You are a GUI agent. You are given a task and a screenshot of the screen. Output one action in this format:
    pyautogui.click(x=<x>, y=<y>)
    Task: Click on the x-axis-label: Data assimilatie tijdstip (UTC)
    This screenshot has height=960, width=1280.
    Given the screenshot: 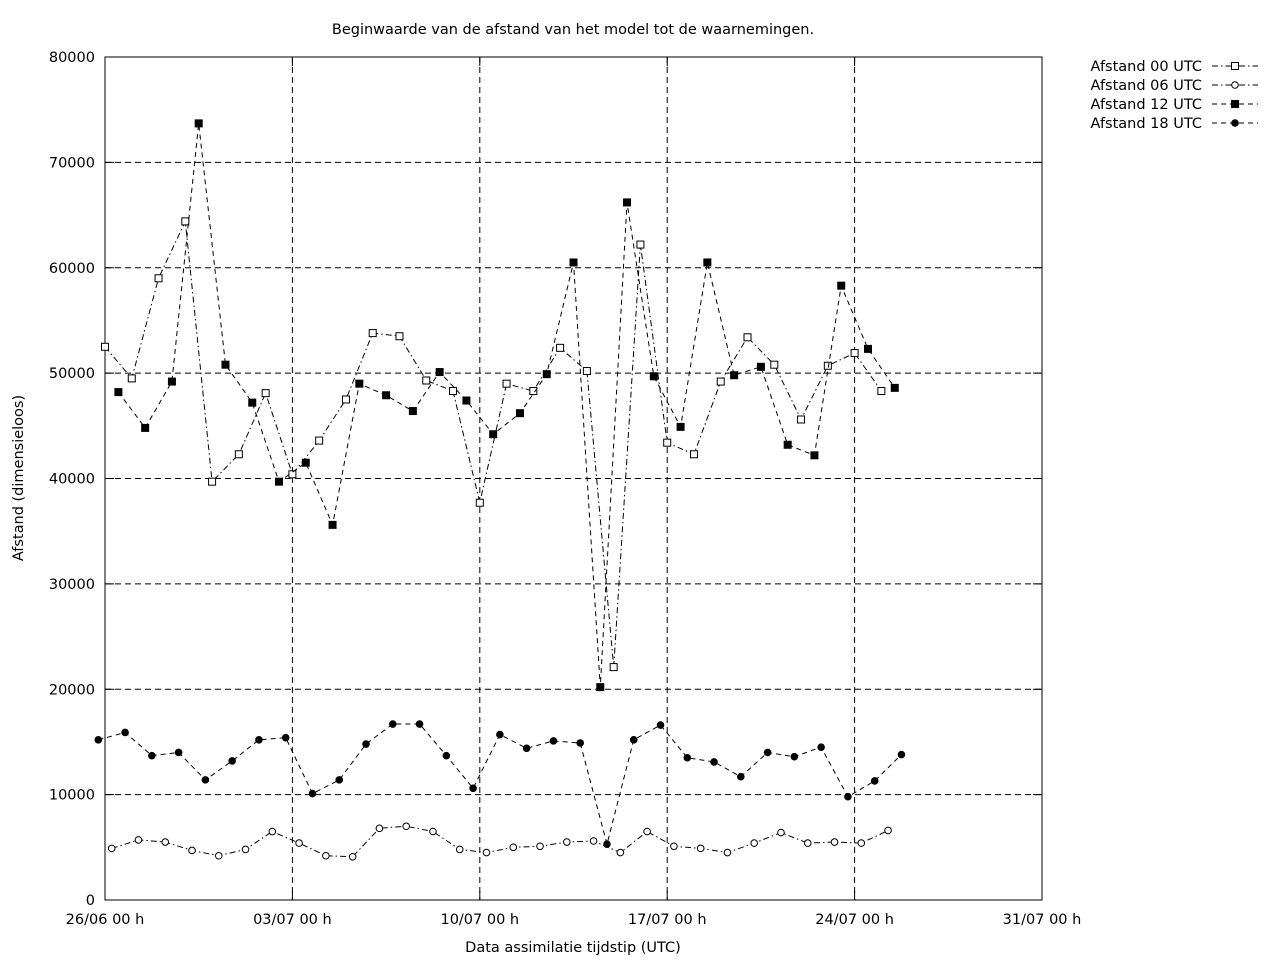 What is the action you would take?
    pyautogui.click(x=573, y=948)
    